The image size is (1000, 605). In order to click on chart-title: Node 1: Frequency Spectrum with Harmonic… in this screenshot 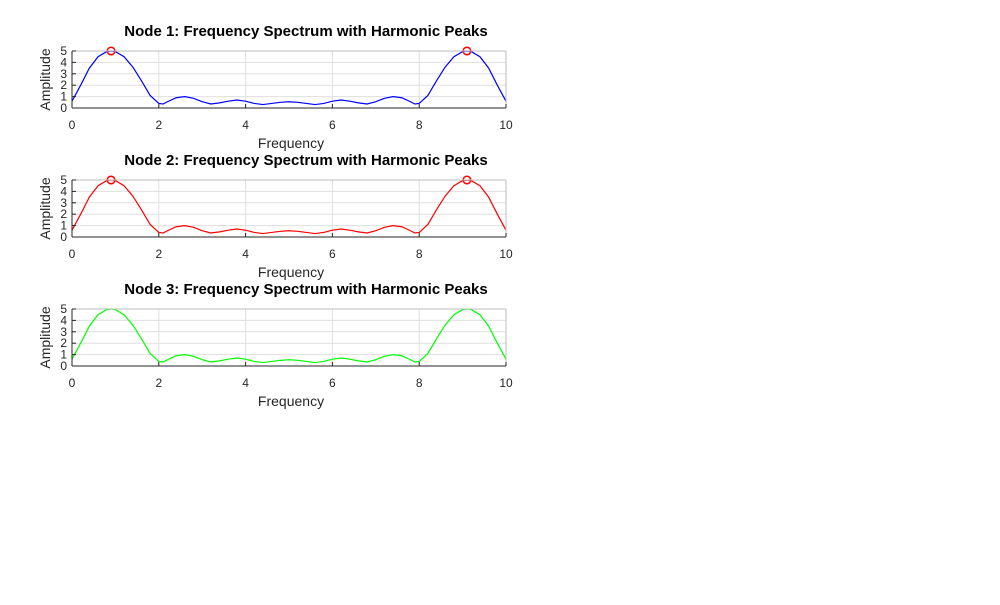, I will do `click(305, 31)`.